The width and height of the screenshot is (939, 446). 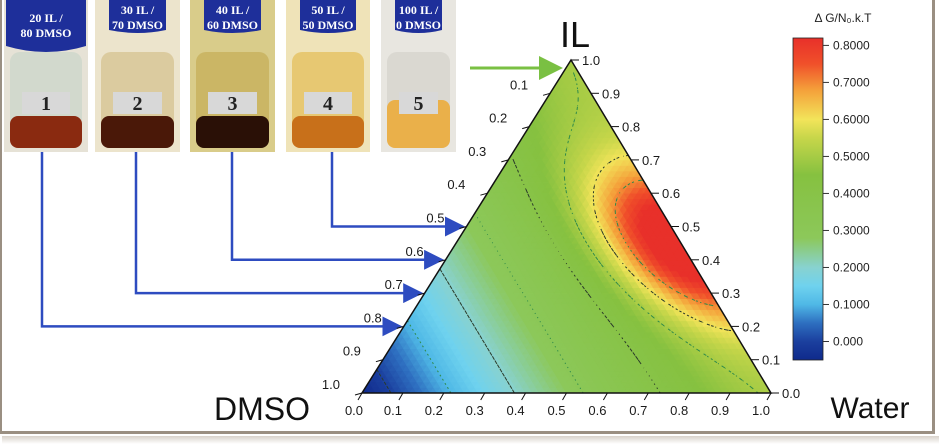 What do you see at coordinates (394, 284) in the screenshot?
I see `left-axis-label: 0.7` at bounding box center [394, 284].